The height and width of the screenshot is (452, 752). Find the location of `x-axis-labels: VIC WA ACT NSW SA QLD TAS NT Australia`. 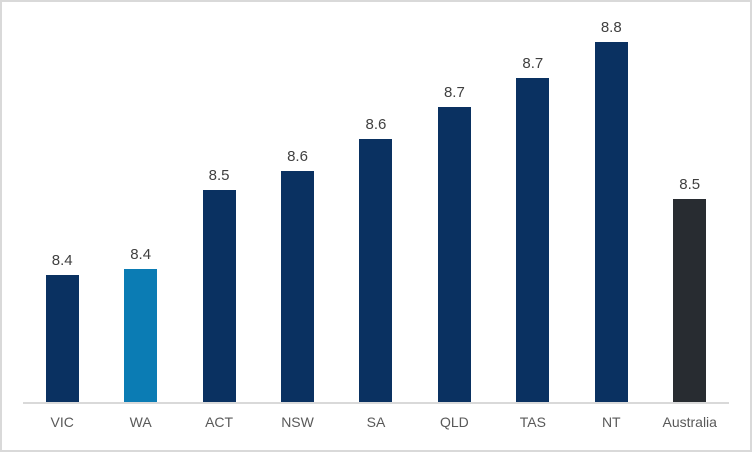

x-axis-labels: VIC WA ACT NSW SA QLD TAS NT Australia is located at coordinates (376, 422).